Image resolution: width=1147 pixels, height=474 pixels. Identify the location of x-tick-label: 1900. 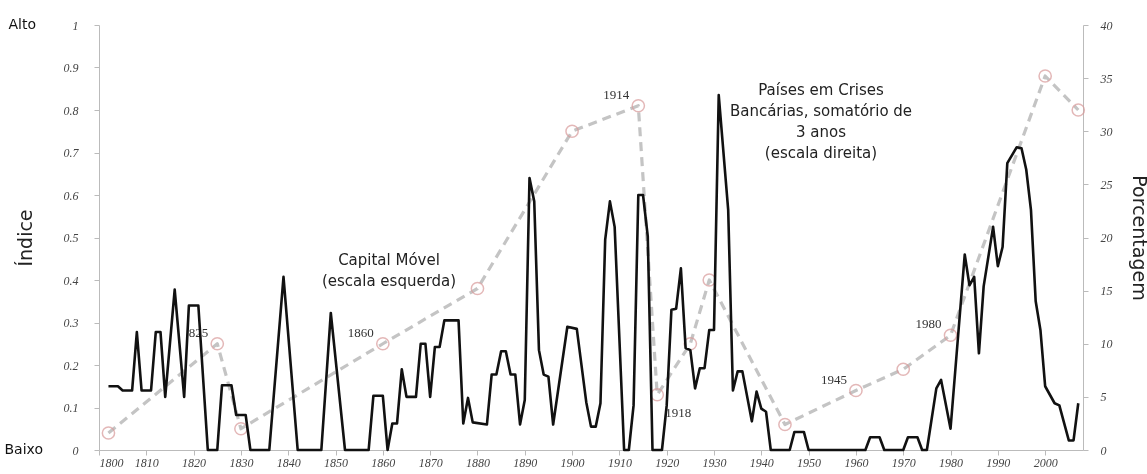
(572, 462).